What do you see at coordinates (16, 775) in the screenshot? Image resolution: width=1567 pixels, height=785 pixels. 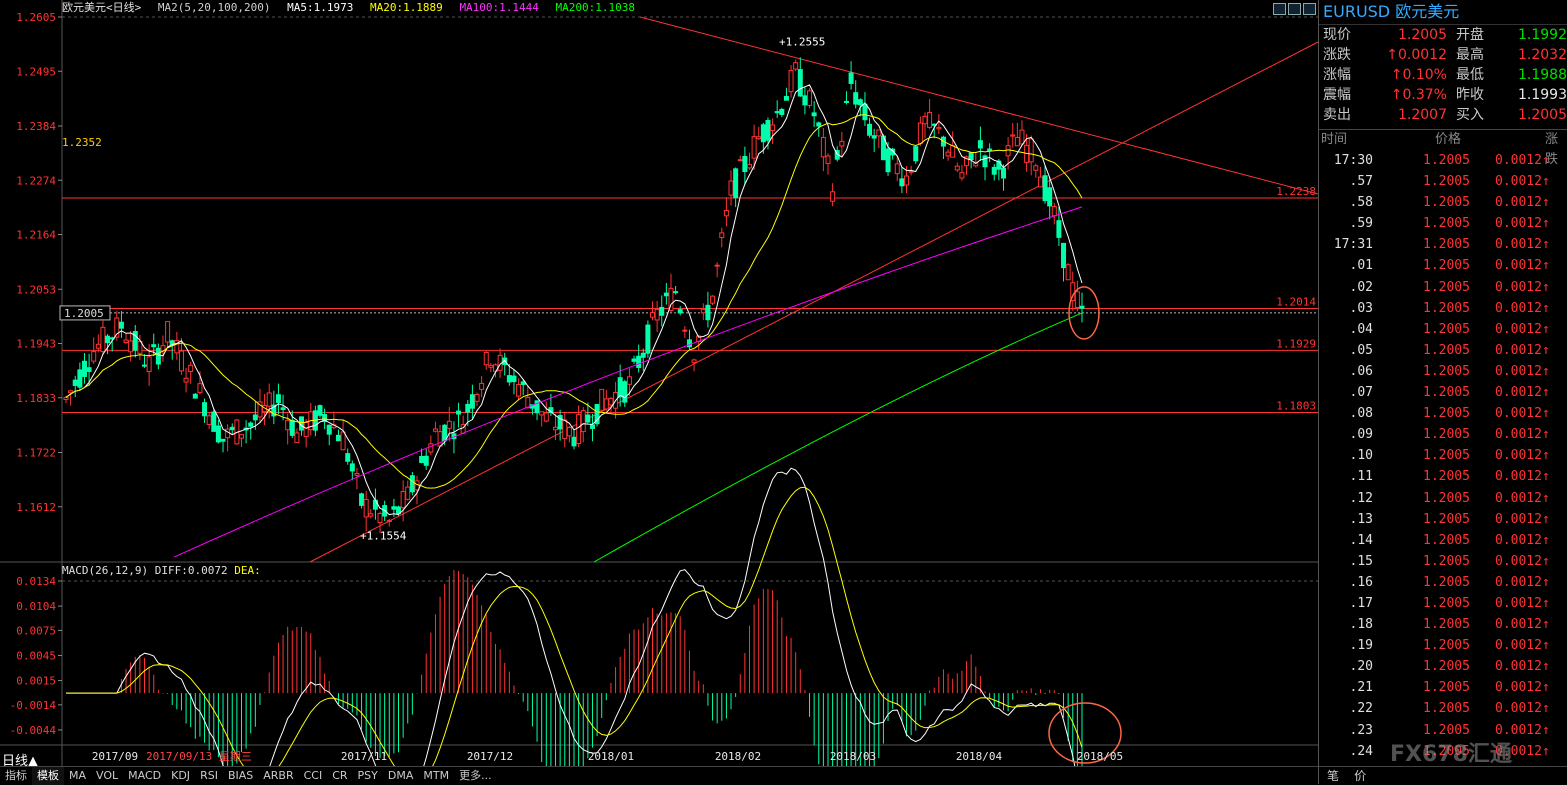 I see `tab-indicator: 指标` at bounding box center [16, 775].